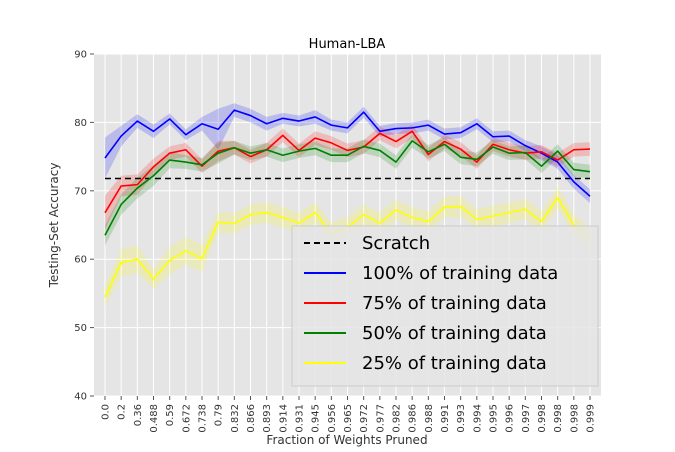 Image resolution: width=675 pixels, height=452 pixels. Describe the element at coordinates (454, 303) in the screenshot. I see `legend-label-2: 75% of training data` at that location.